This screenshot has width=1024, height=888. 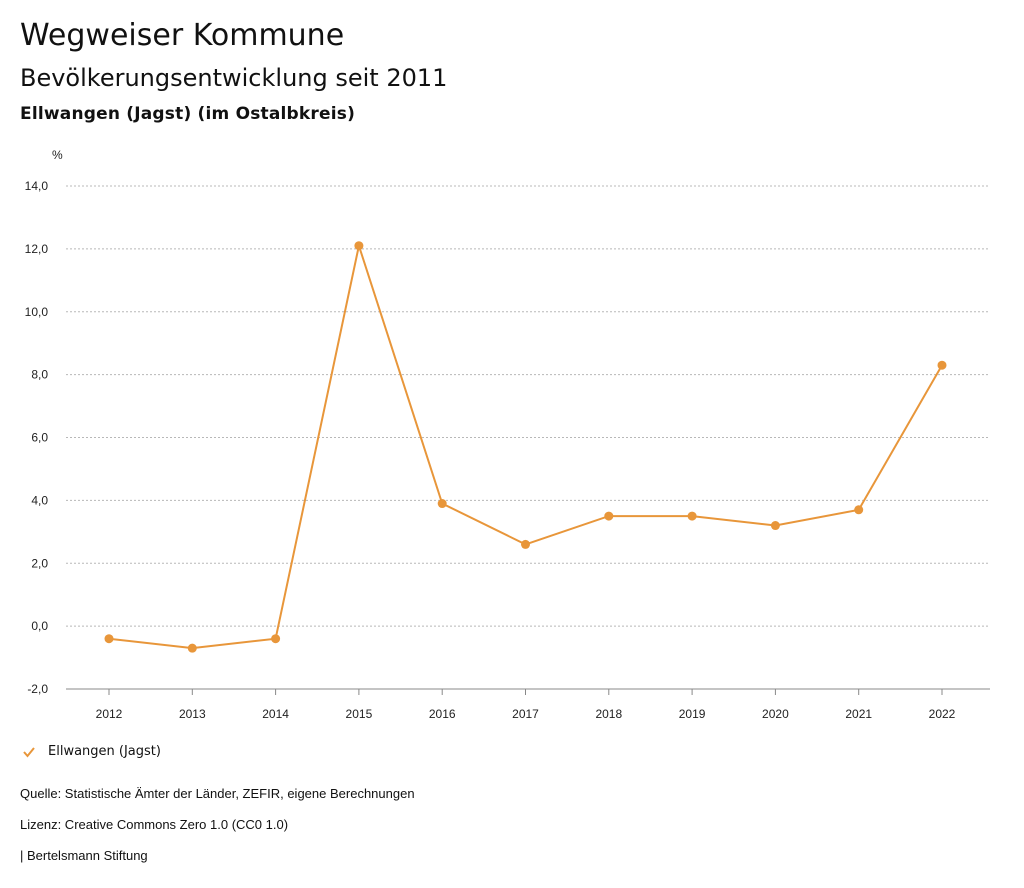 What do you see at coordinates (29, 752) in the screenshot?
I see `checkmark-icon` at bounding box center [29, 752].